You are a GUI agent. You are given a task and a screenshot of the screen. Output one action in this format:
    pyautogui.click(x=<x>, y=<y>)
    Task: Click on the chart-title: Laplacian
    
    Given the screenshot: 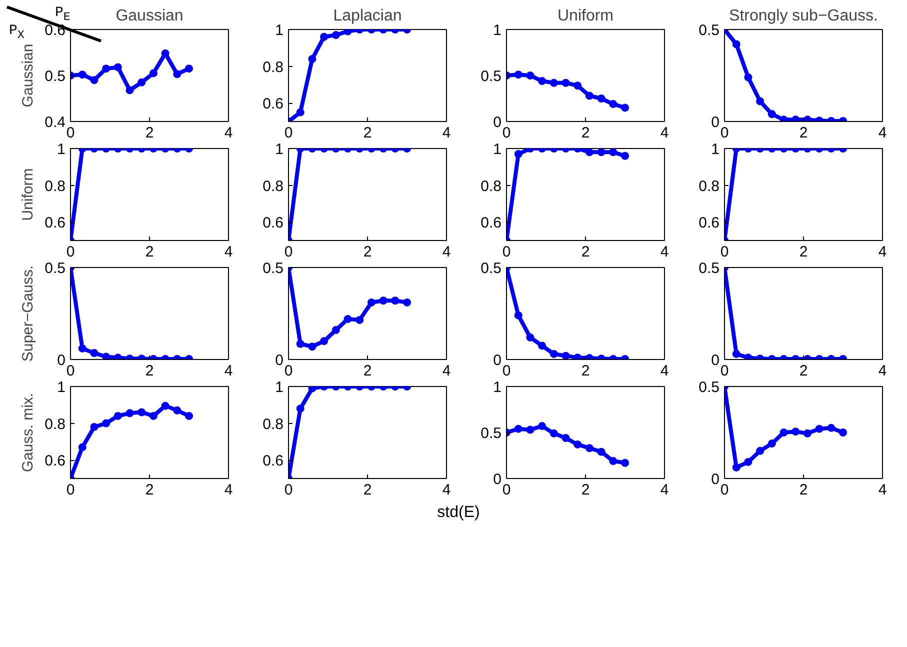 What is the action you would take?
    pyautogui.click(x=367, y=16)
    